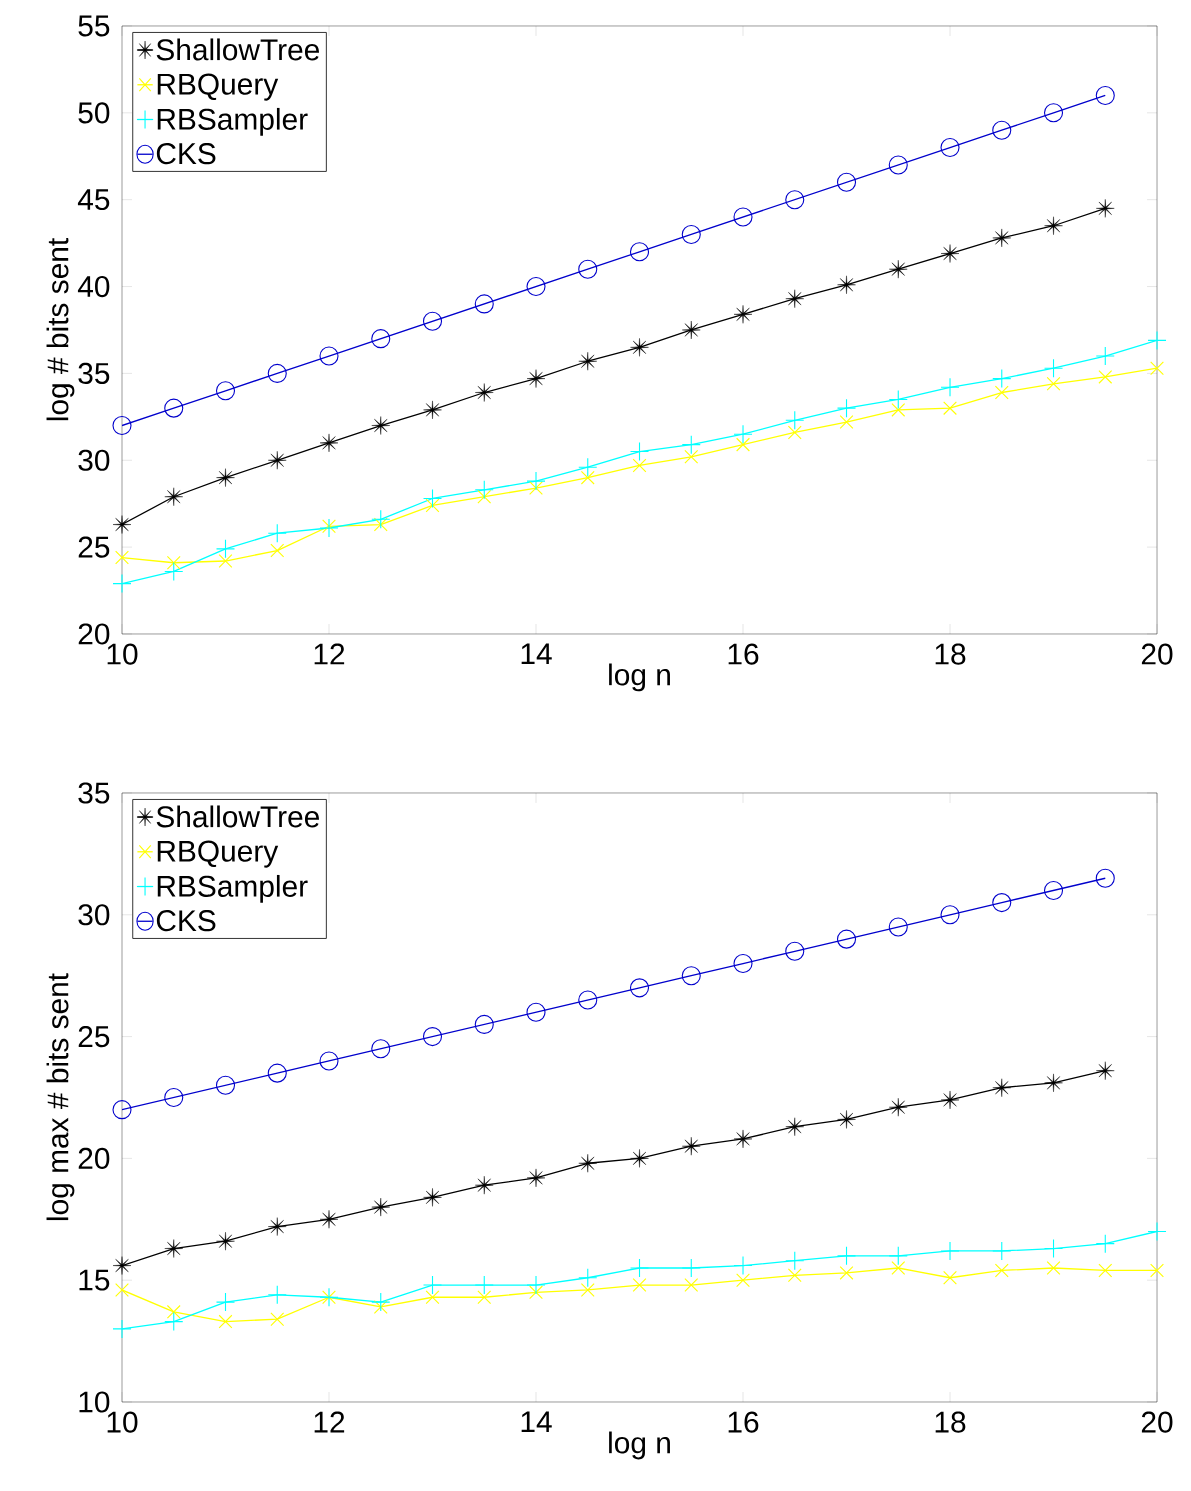  What do you see at coordinates (93, 286) in the screenshot?
I see `y-tick-label: 40` at bounding box center [93, 286].